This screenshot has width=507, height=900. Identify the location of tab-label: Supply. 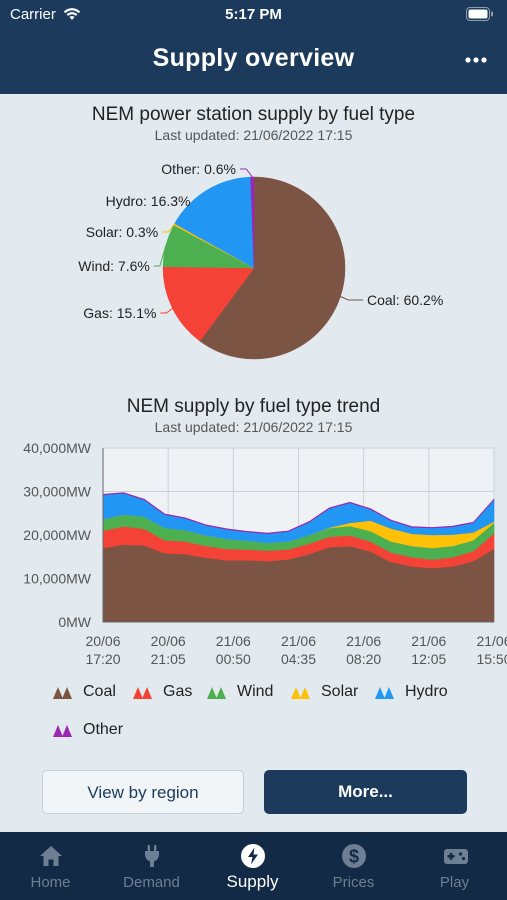
(252, 881).